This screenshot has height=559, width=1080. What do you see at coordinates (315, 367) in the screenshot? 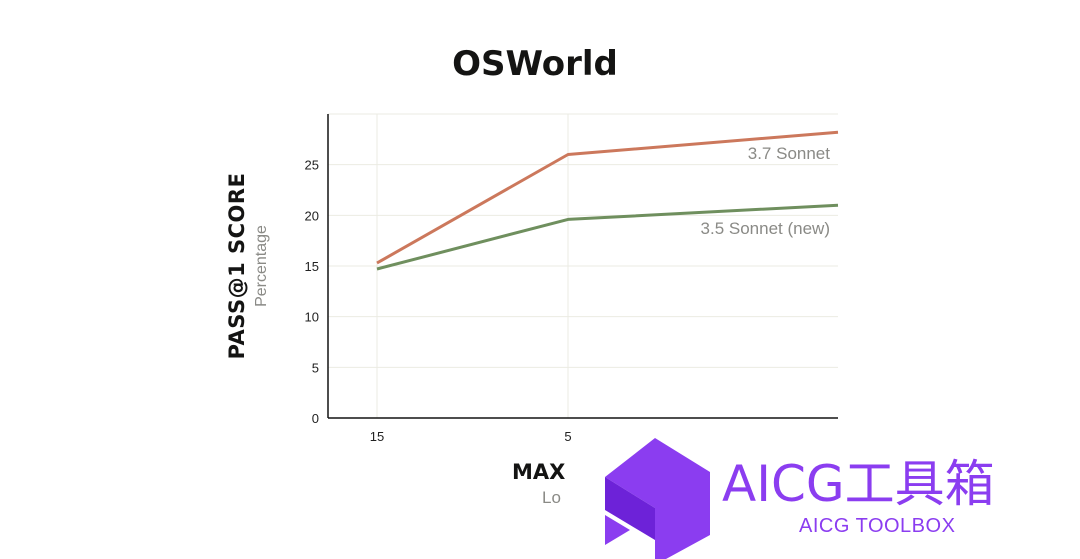
I see `y-tick-label: 5` at bounding box center [315, 367].